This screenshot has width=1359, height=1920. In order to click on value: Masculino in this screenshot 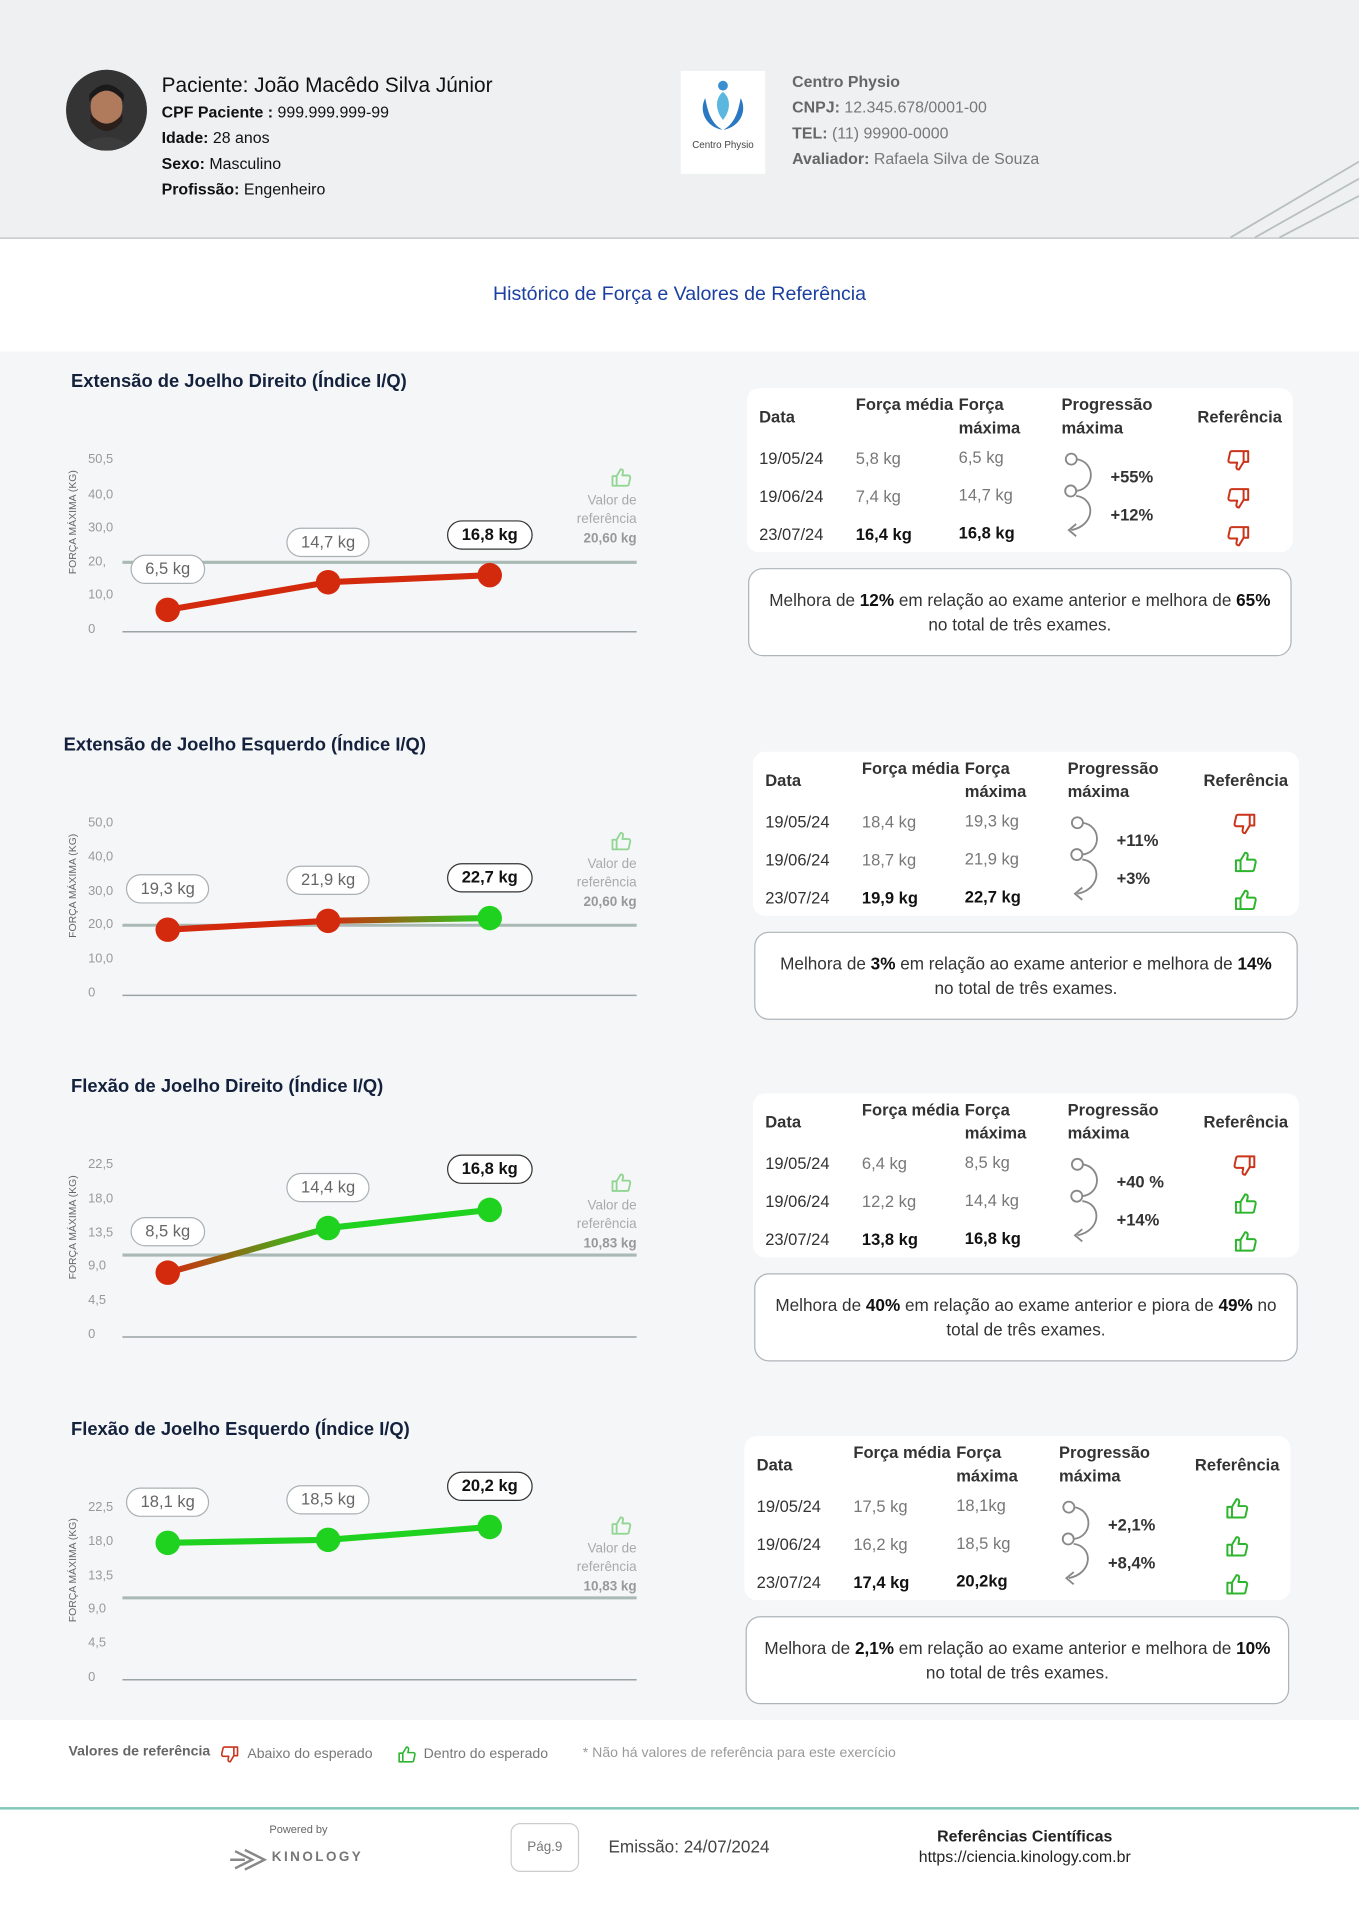, I will do `click(245, 163)`.